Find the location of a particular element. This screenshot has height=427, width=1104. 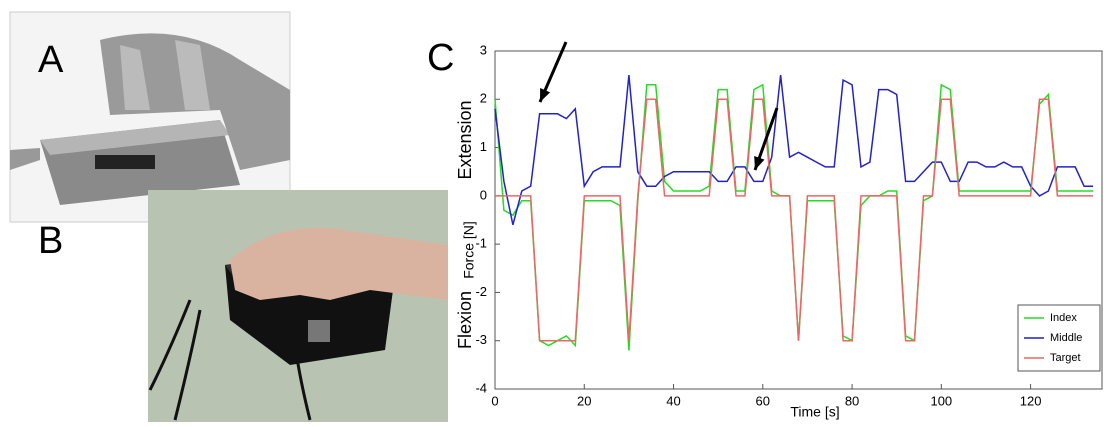

x-tick-label: 60 is located at coordinates (763, 400).